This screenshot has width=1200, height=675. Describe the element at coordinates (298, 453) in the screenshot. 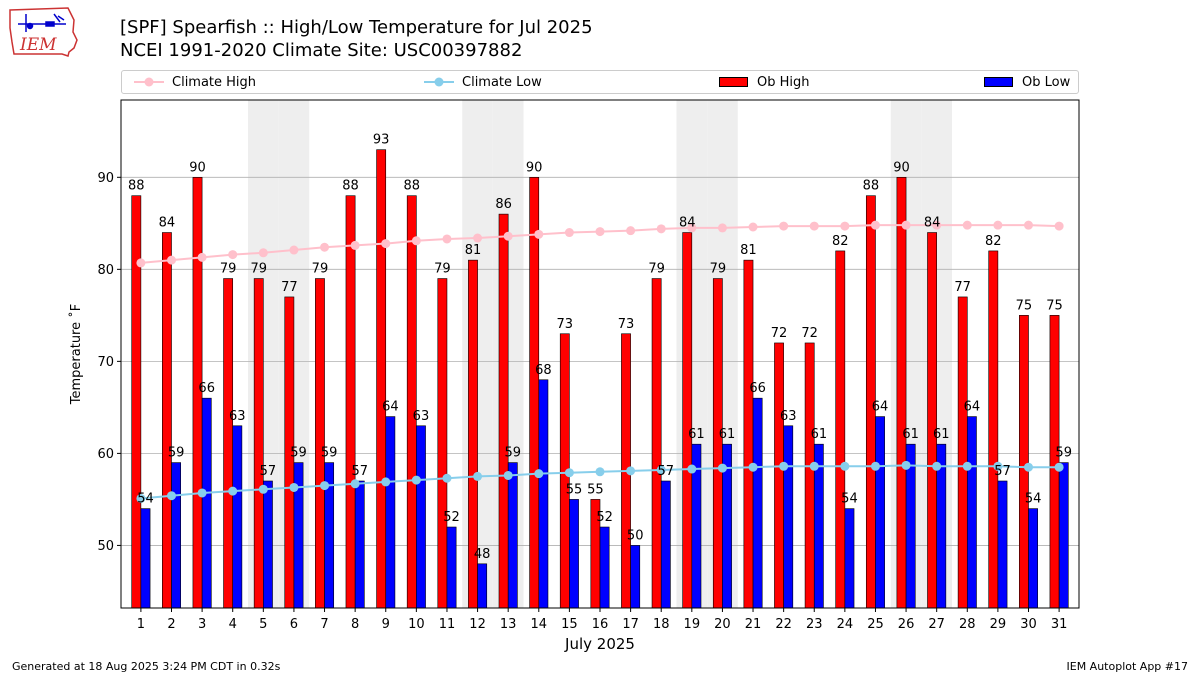

I see `ob-low-value-label-day-6: 59` at that location.